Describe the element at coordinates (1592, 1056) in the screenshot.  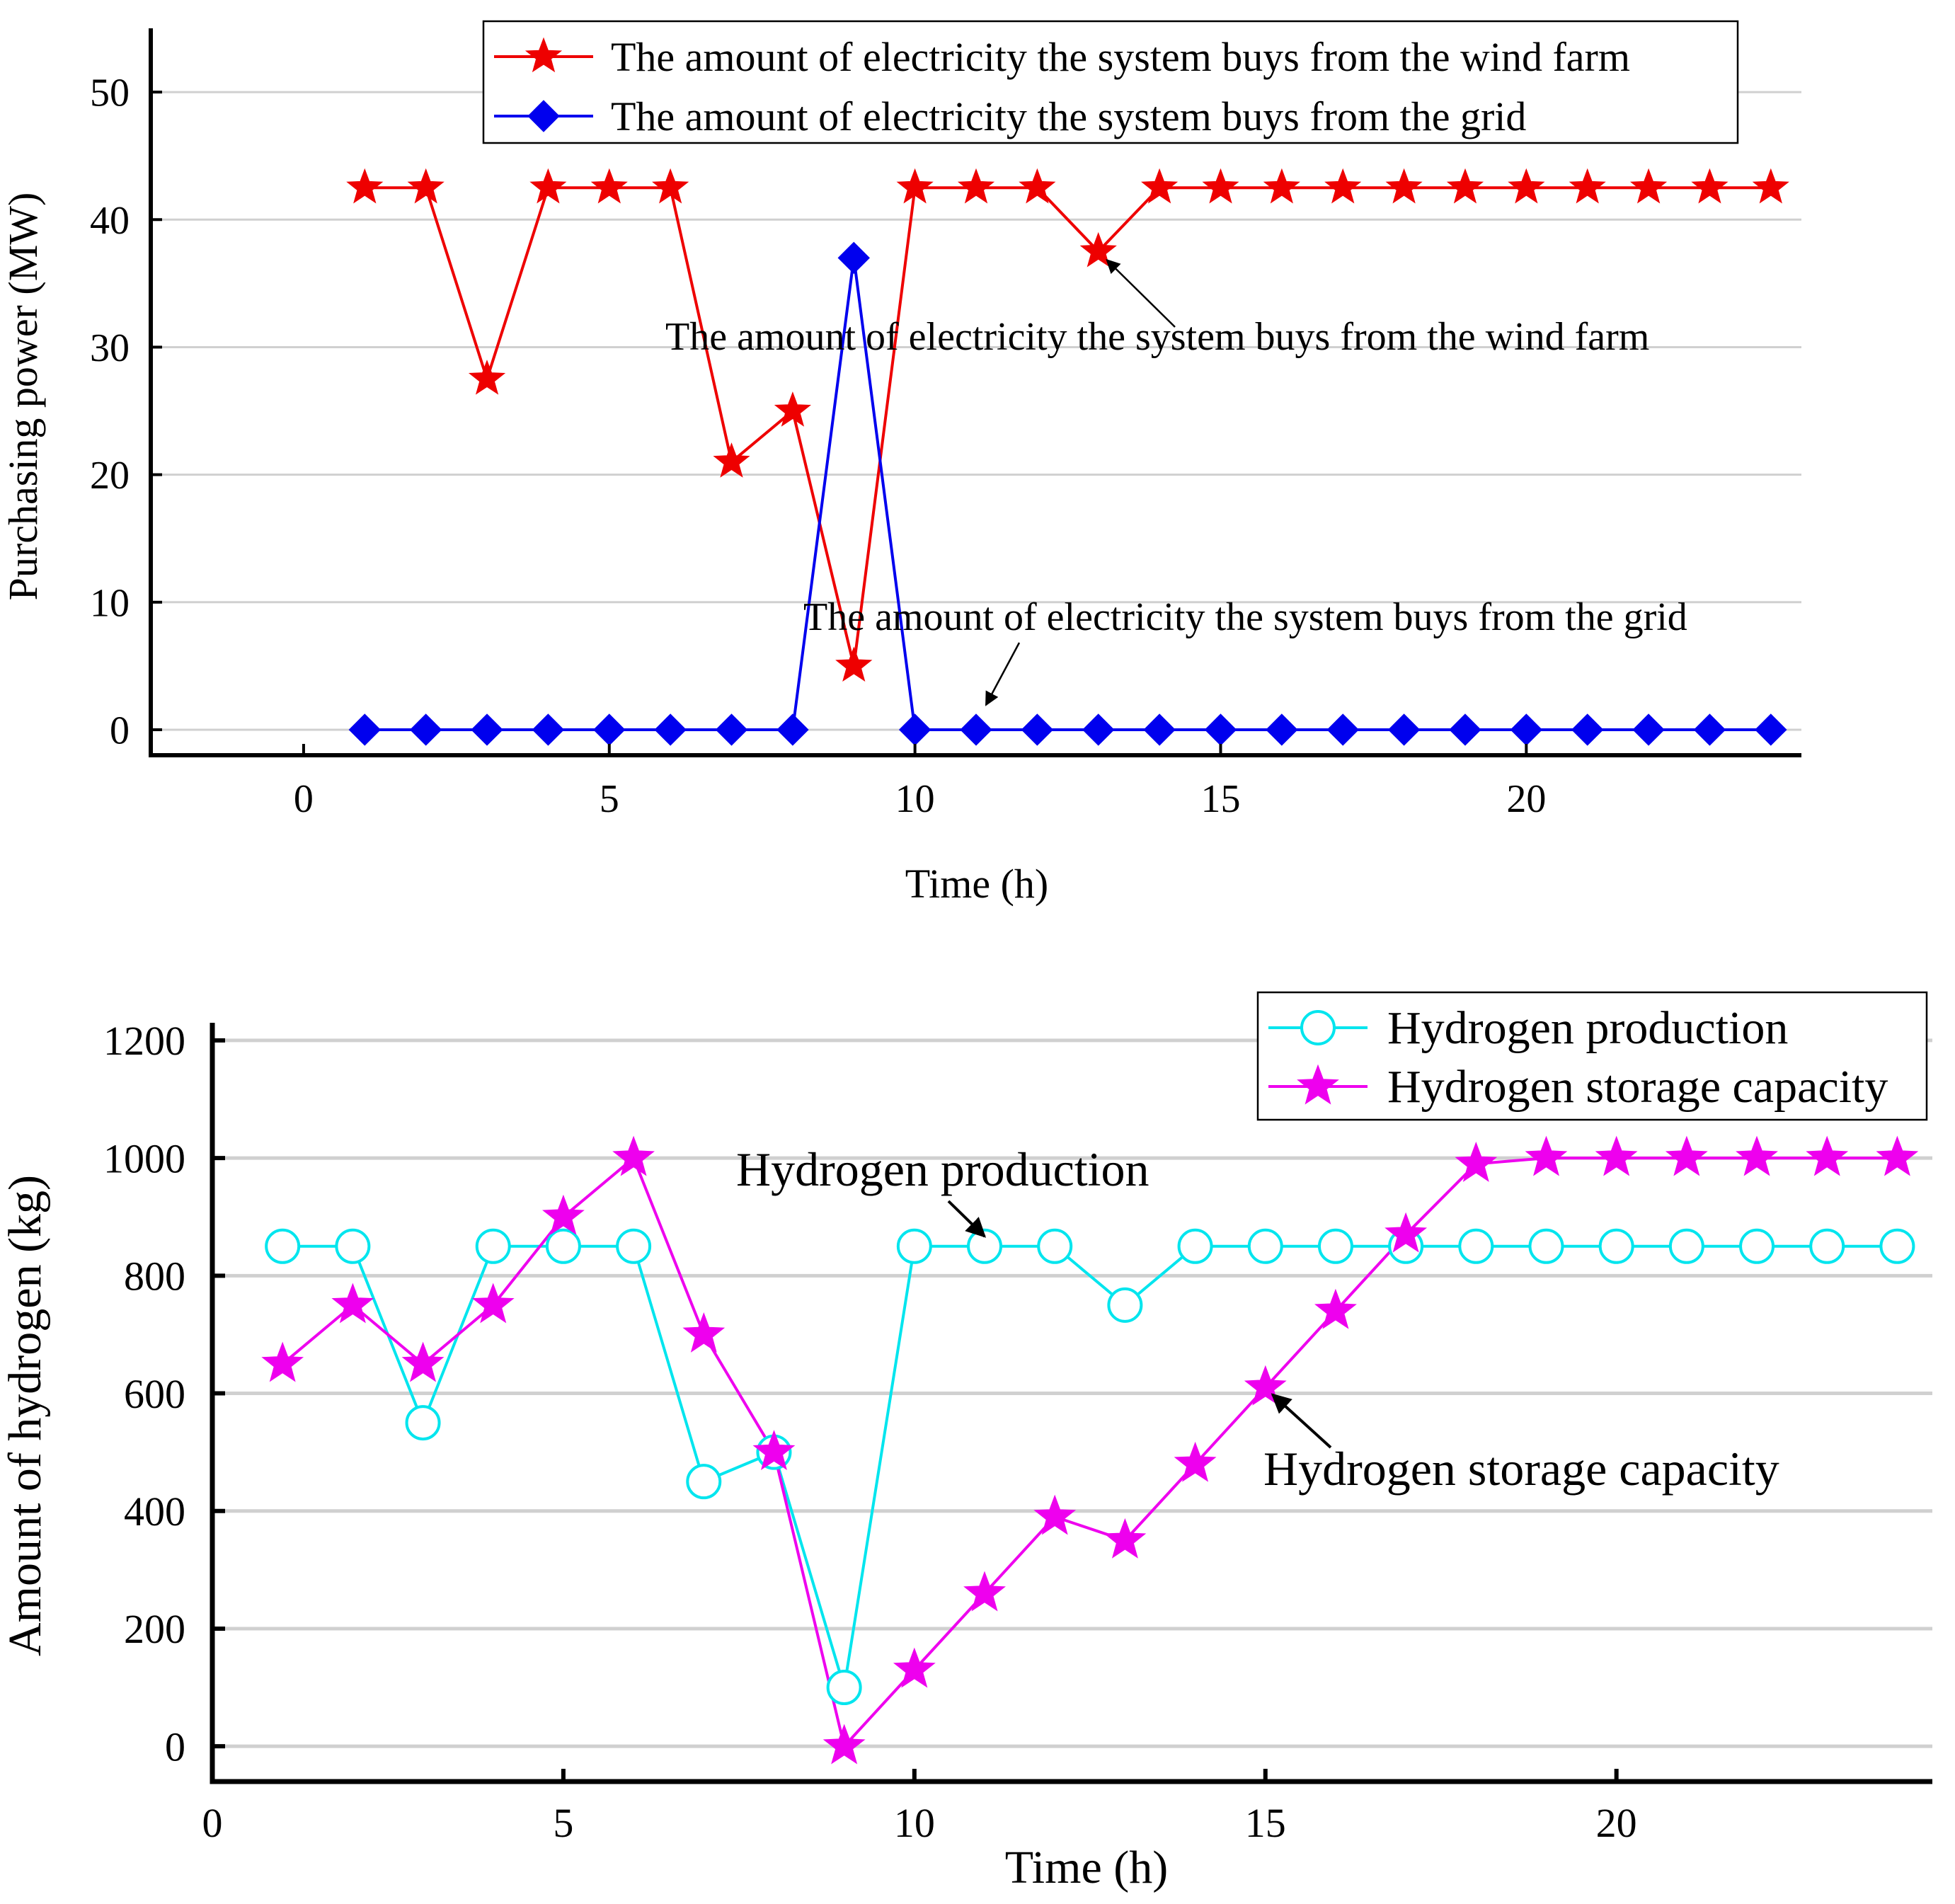
I see `chart2-legend-box` at that location.